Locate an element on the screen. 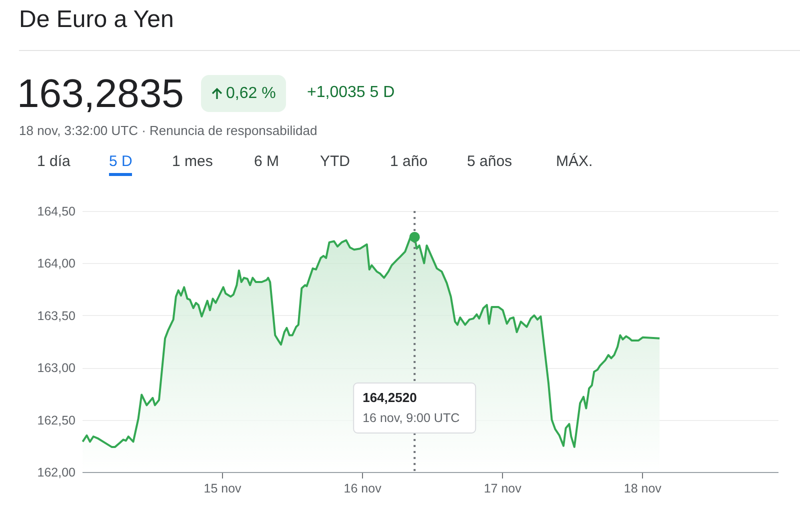 Image resolution: width=800 pixels, height=516 pixels. y-tick-label: 164,00 is located at coordinates (56, 263).